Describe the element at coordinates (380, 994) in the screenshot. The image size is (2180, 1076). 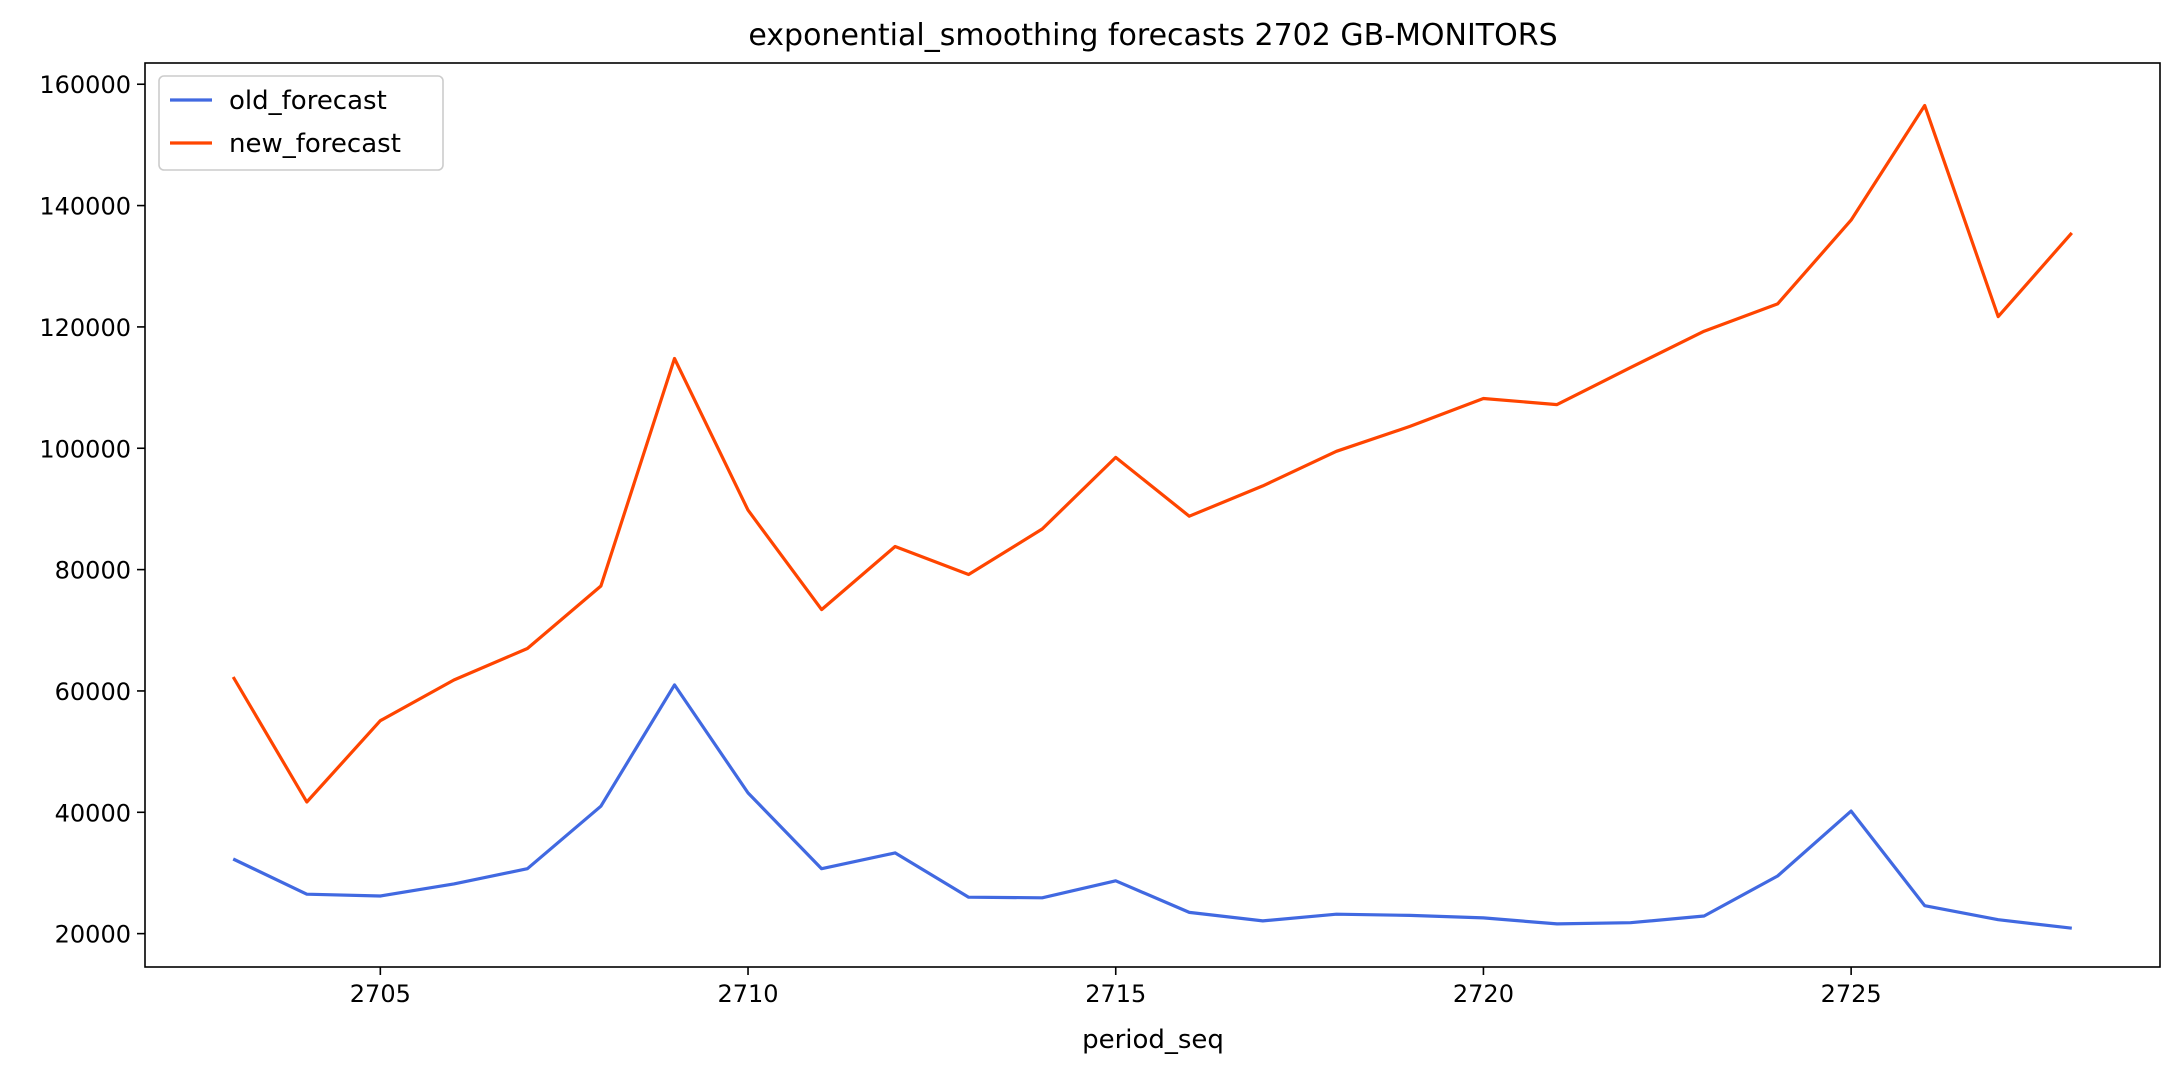
I see `x-tick-label: 2705` at that location.